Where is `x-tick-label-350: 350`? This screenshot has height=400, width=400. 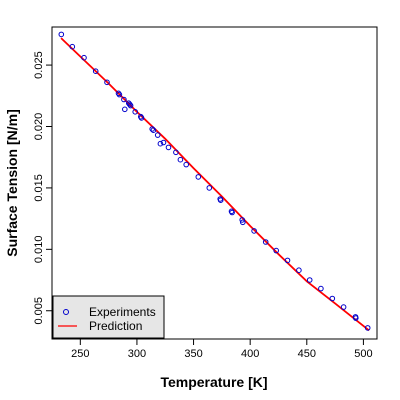
x-tick-label-350: 350 is located at coordinates (193, 354).